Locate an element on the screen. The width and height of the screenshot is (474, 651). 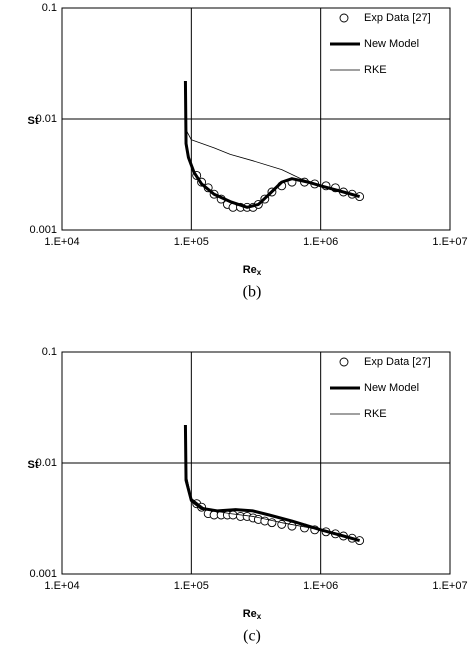
caption: (c) is located at coordinates (252, 636).